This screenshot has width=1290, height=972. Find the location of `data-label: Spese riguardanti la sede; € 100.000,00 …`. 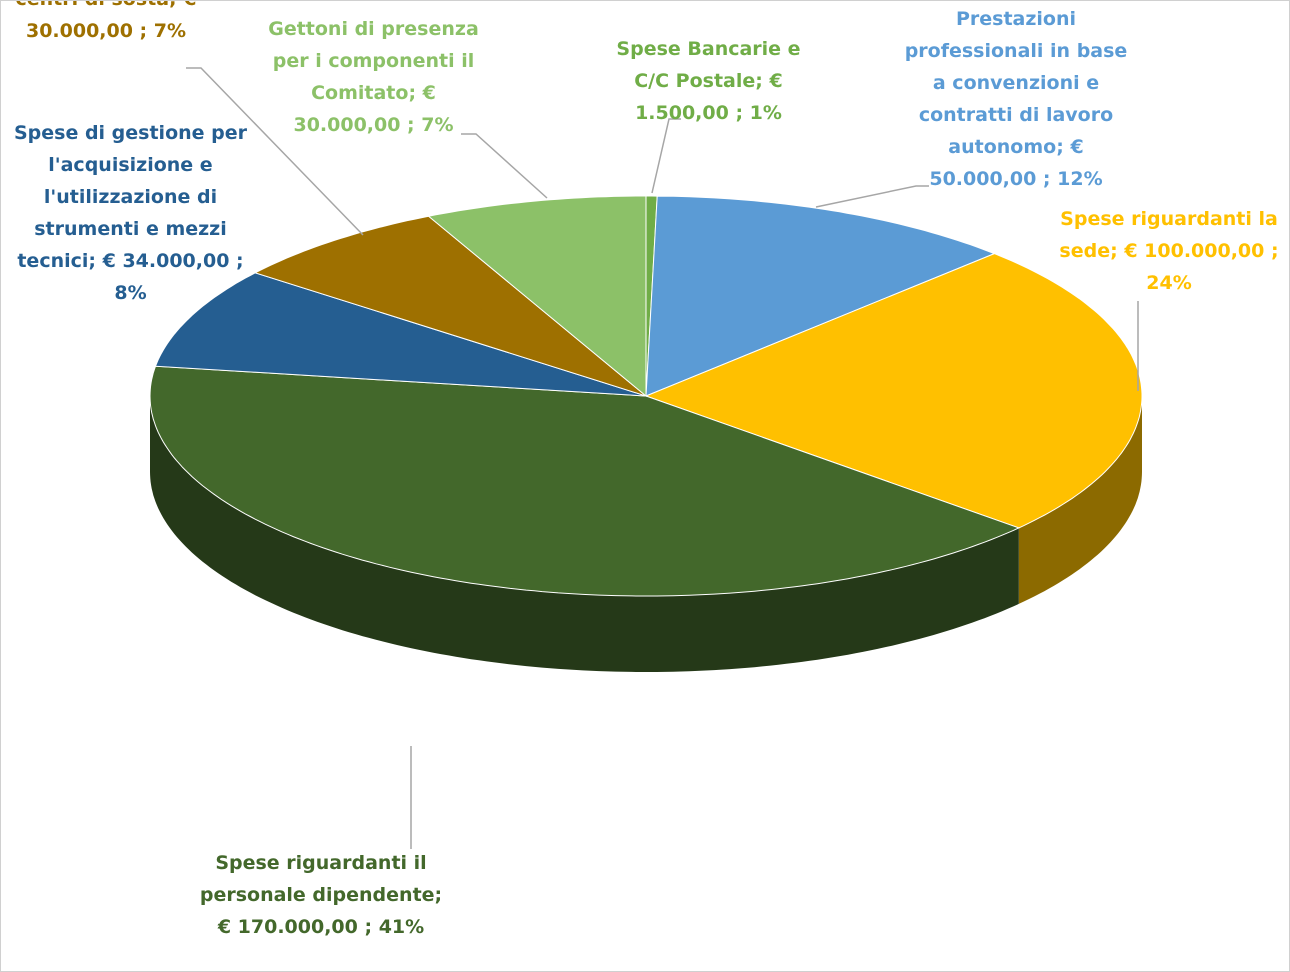

data-label: Spese riguardanti la sede; € 100.000,00 … is located at coordinates (1169, 251).